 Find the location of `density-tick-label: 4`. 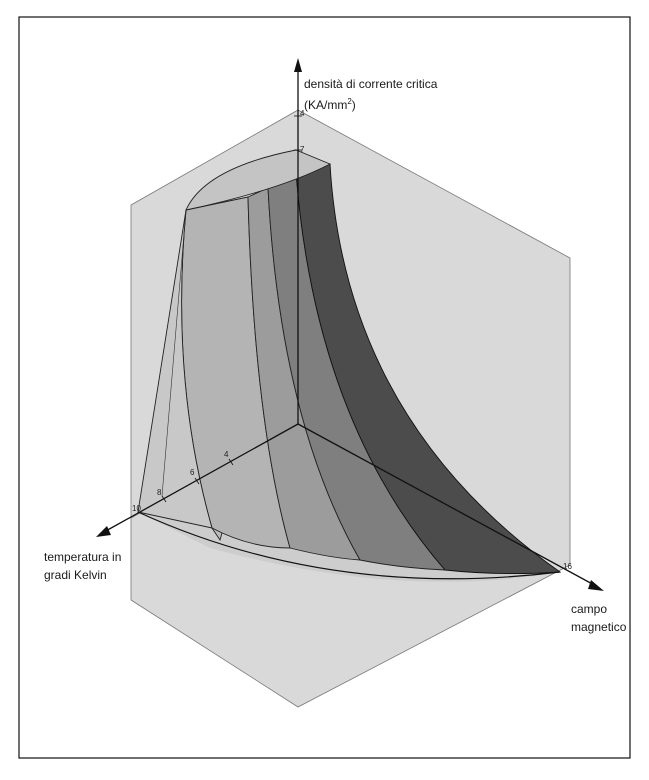

density-tick-label: 4 is located at coordinates (302, 113).